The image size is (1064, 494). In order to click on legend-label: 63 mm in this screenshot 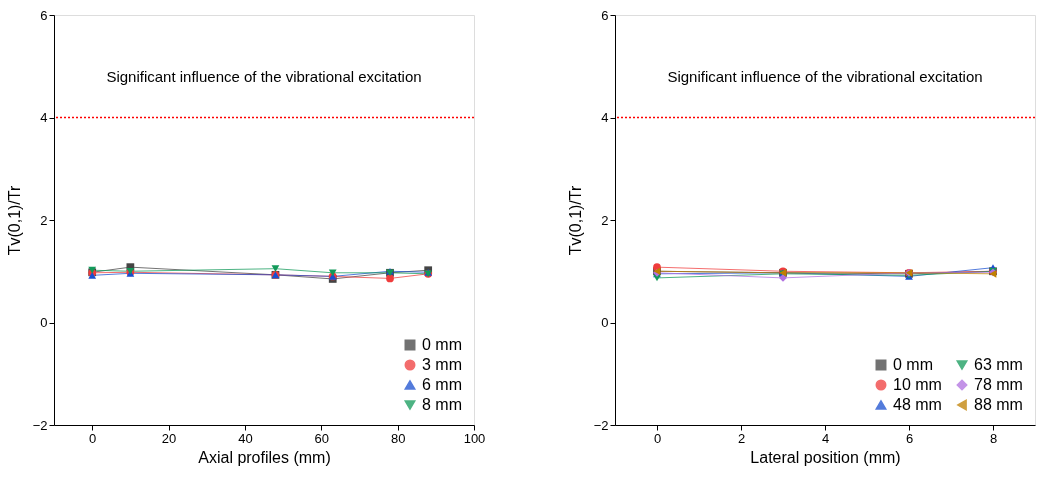, I will do `click(998, 364)`.